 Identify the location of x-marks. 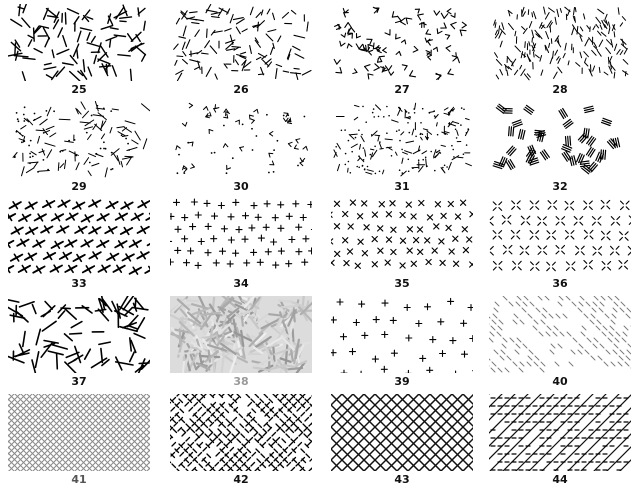
(402, 234).